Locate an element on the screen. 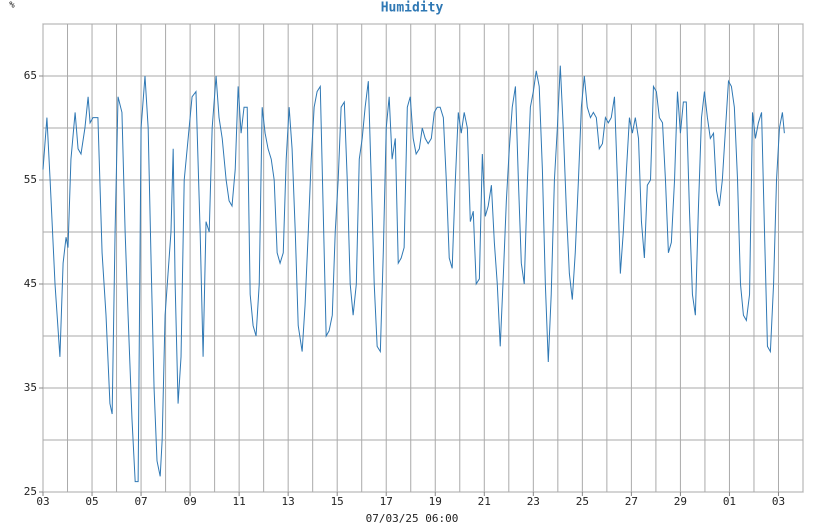 The height and width of the screenshot is (525, 825). x-tick-label: 21 is located at coordinates (484, 501).